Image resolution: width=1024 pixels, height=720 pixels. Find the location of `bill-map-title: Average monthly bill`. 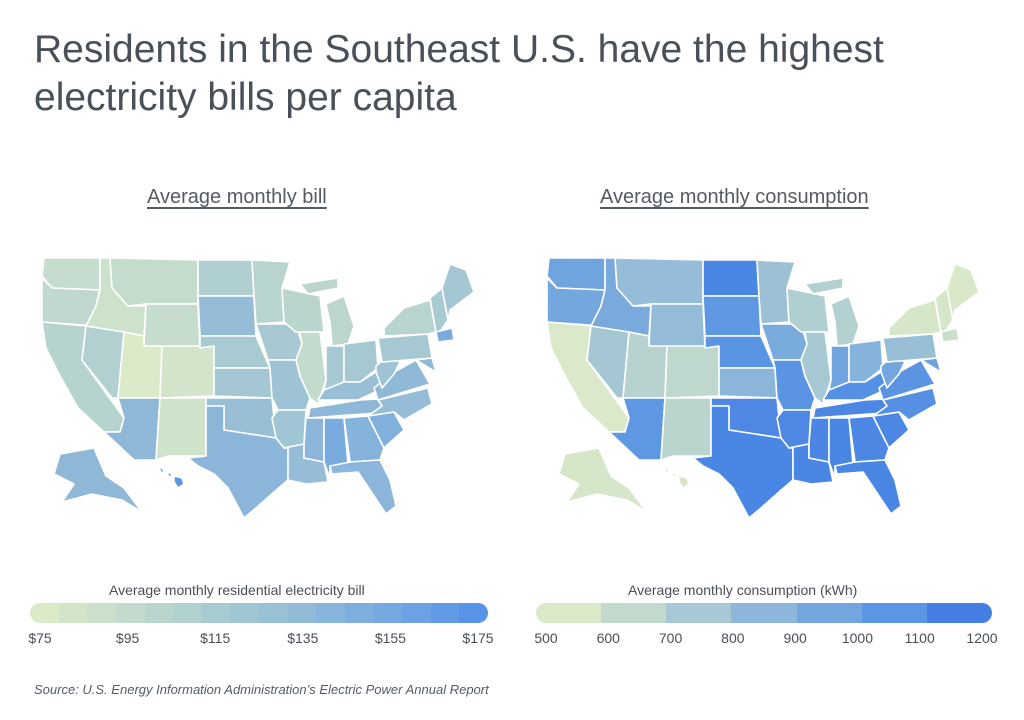

bill-map-title: Average monthly bill is located at coordinates (237, 197).